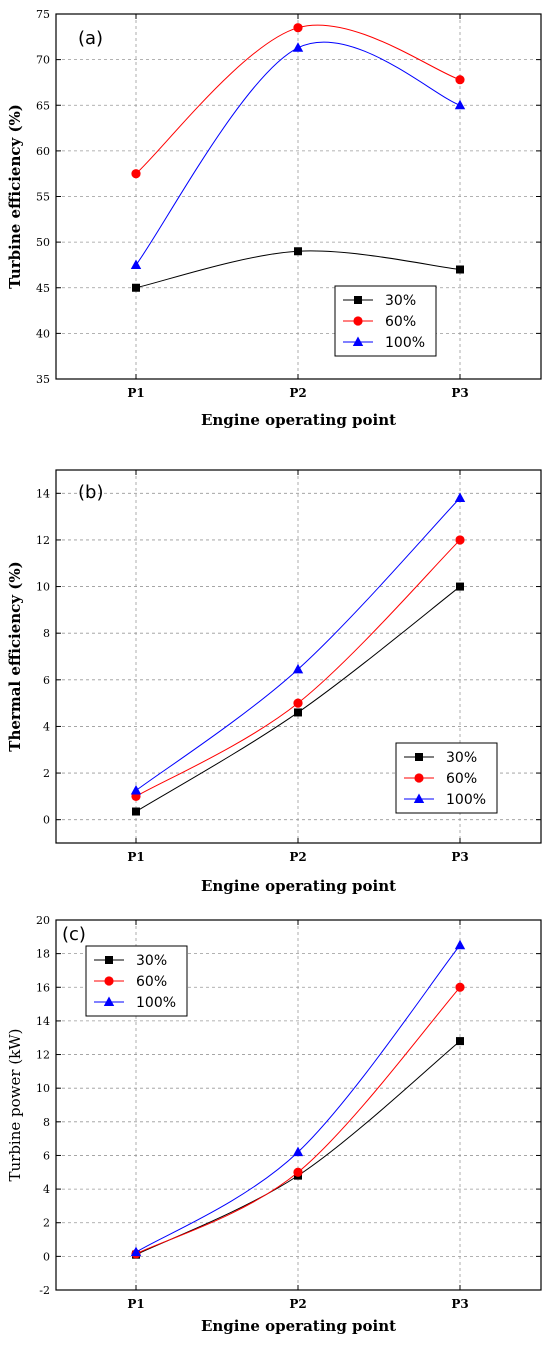 The width and height of the screenshot is (550, 1347). I want to click on y-tick-label: 35, so click(43, 379).